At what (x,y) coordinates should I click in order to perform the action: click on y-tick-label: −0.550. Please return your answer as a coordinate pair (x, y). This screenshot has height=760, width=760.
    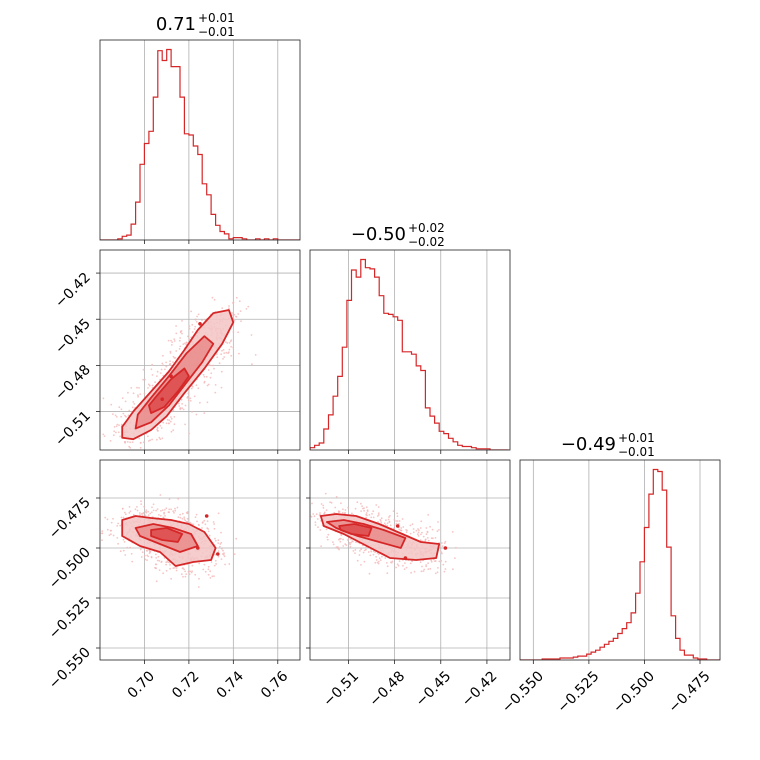
    Looking at the image, I should click on (70, 669).